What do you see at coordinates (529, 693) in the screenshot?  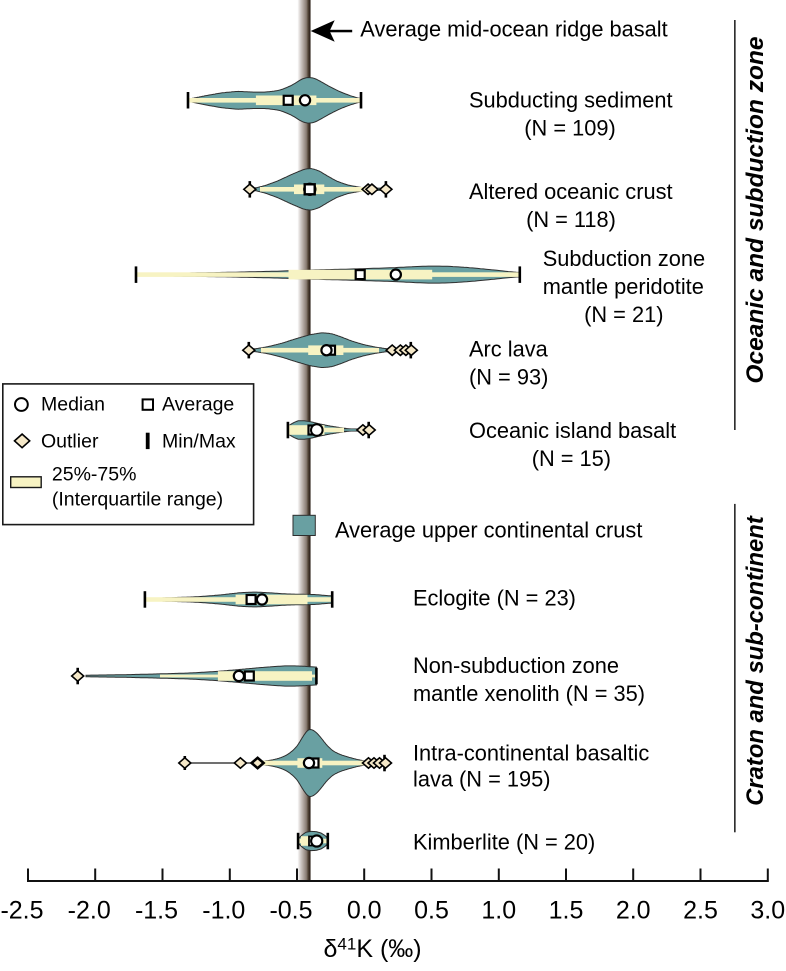 I see `svg-text: mantle xenolith (N = 35)` at bounding box center [529, 693].